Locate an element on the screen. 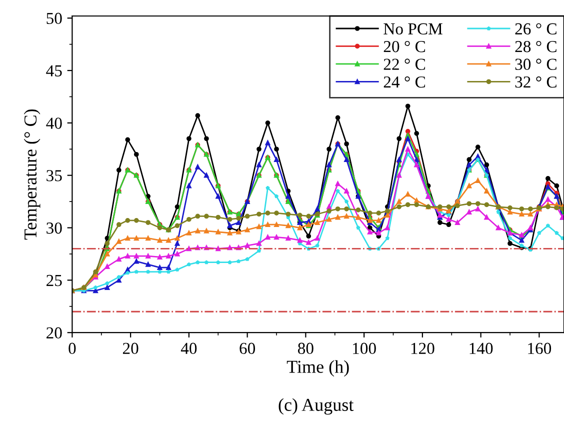 The height and width of the screenshot is (421, 564). legend-label: 20 ° C is located at coordinates (405, 46).